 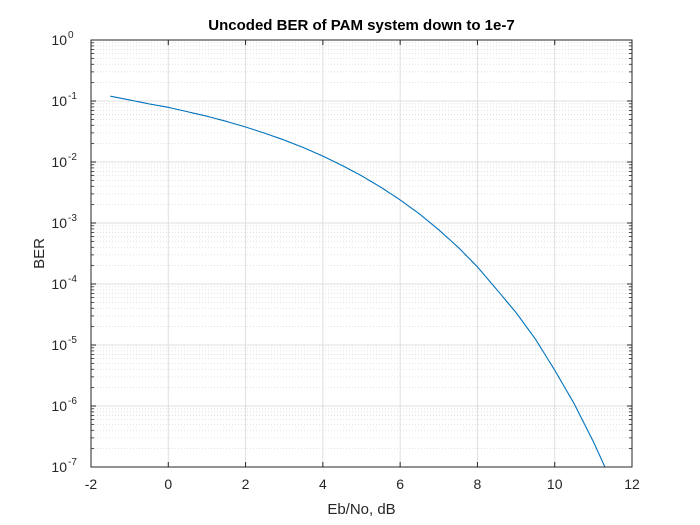 I want to click on x-tick-label: 12, so click(x=632, y=484).